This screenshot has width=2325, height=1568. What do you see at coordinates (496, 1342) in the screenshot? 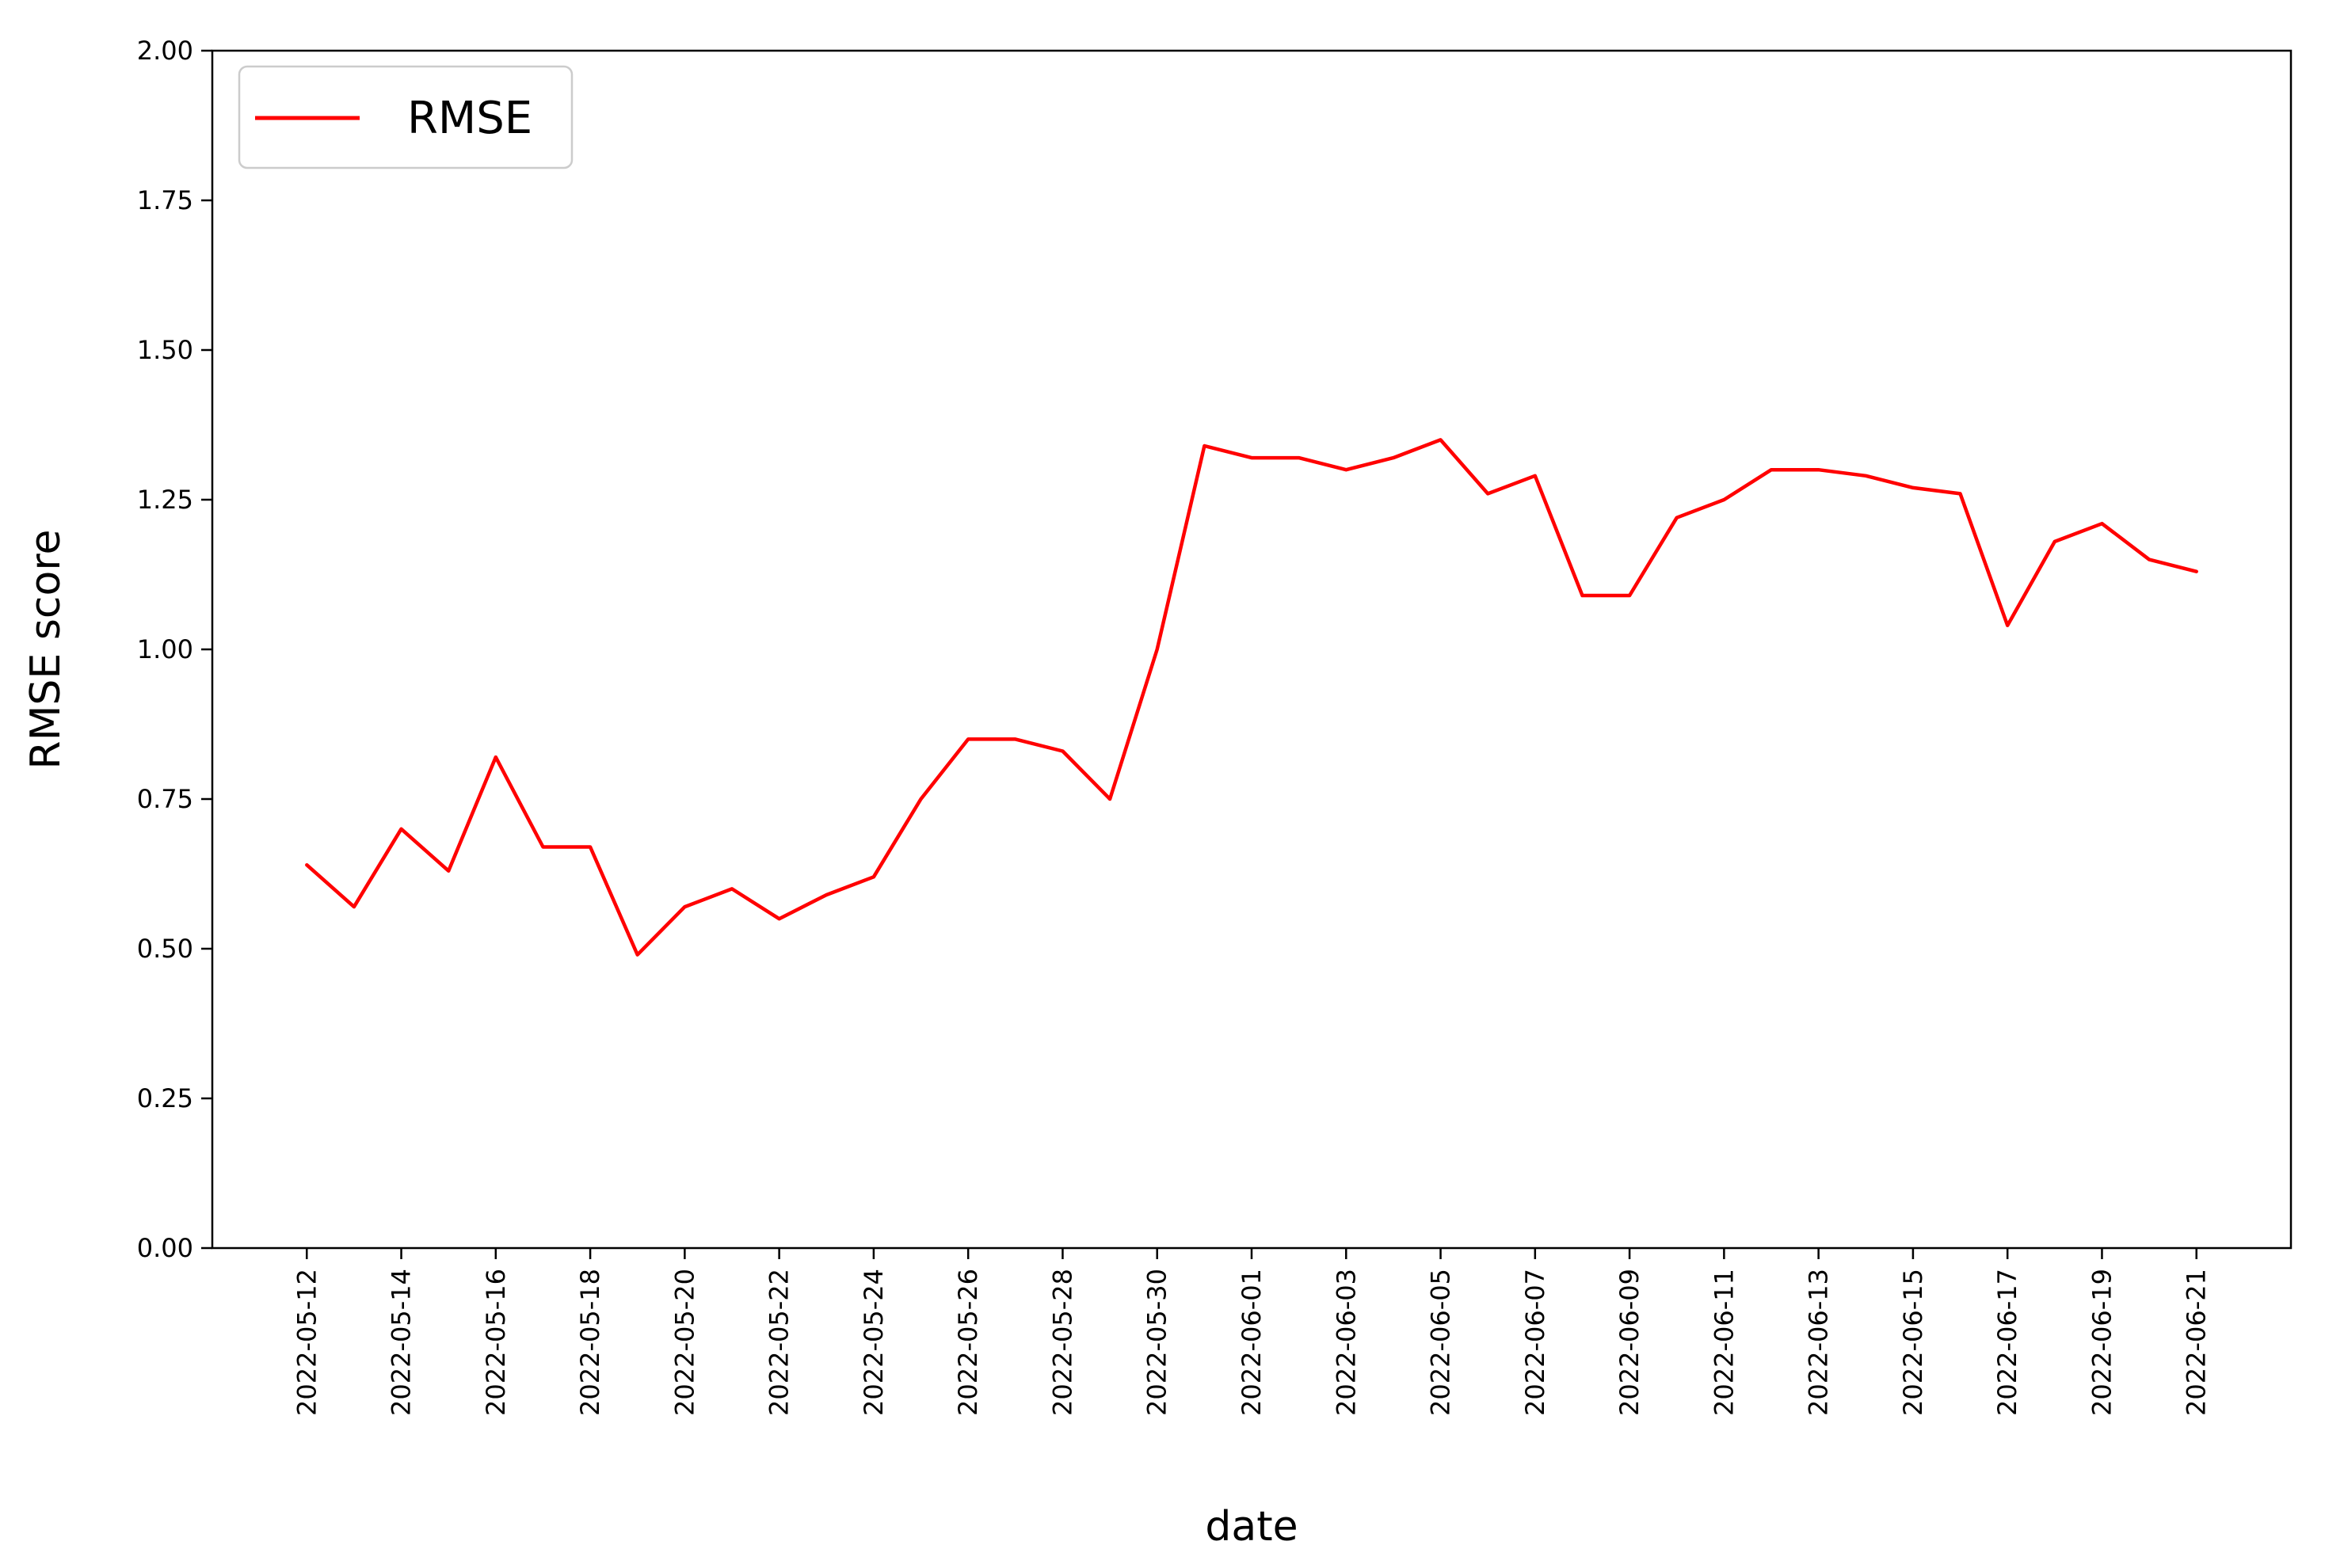
I see `x-tick-label: 2022-05-16` at bounding box center [496, 1342].